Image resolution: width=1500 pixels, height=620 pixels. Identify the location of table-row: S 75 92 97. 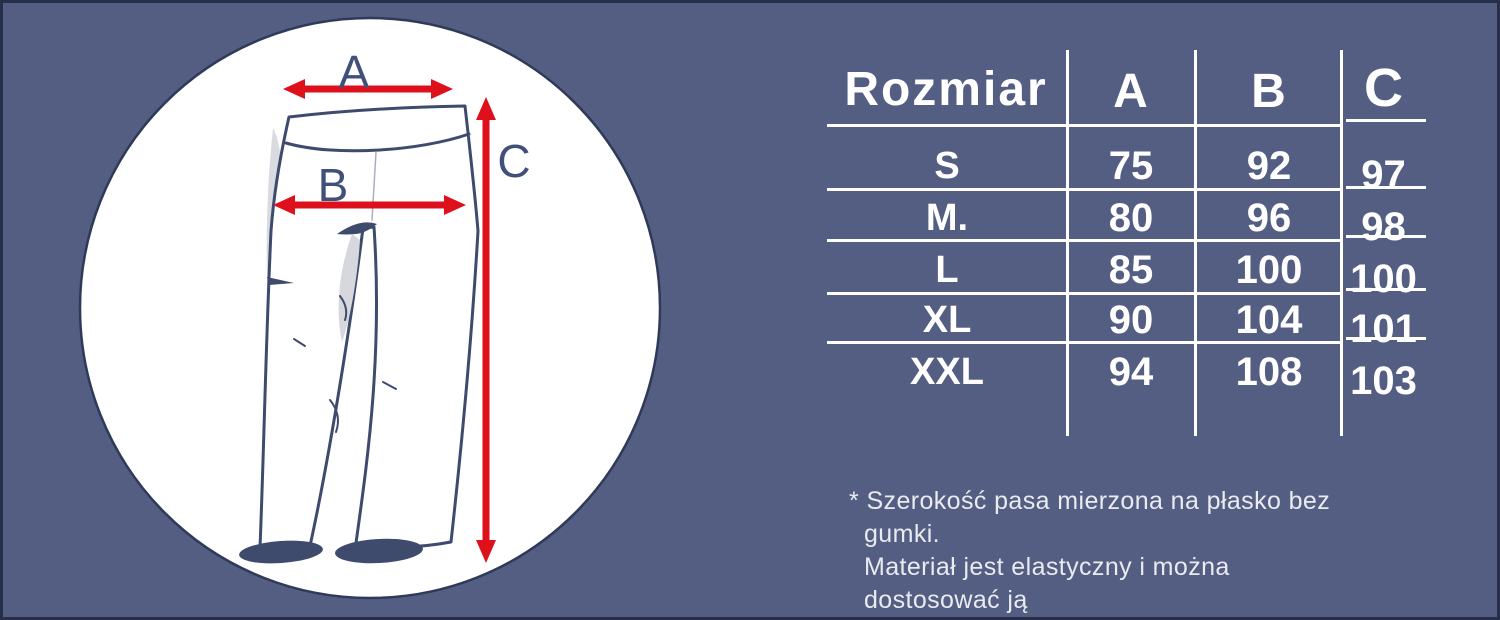
(1127, 170).